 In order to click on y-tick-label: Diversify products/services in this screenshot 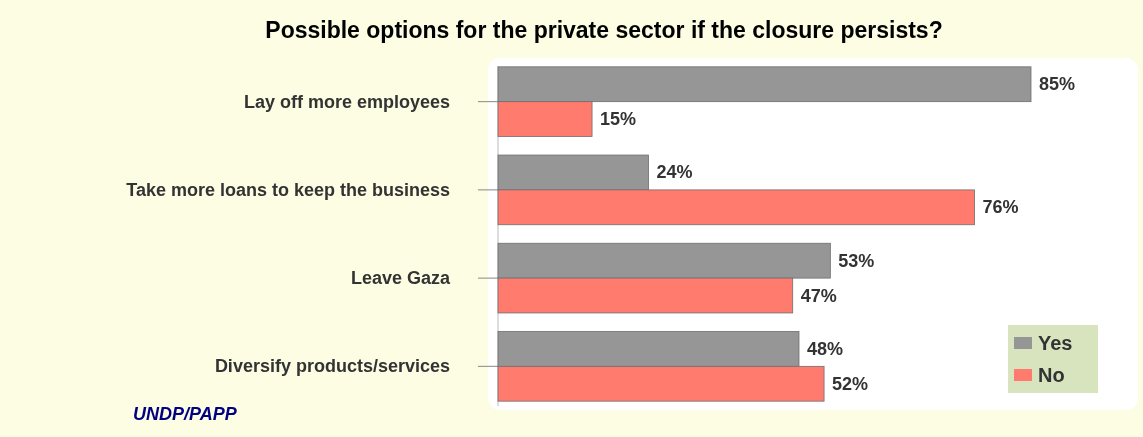, I will do `click(332, 366)`.